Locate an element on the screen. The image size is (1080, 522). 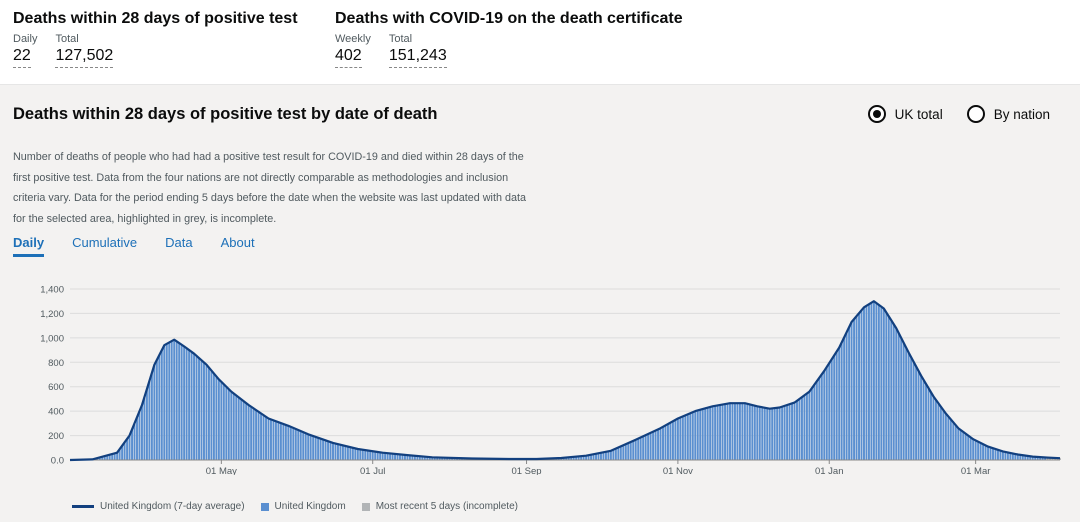
metric-weekly: Weekly 402 is located at coordinates (353, 50).